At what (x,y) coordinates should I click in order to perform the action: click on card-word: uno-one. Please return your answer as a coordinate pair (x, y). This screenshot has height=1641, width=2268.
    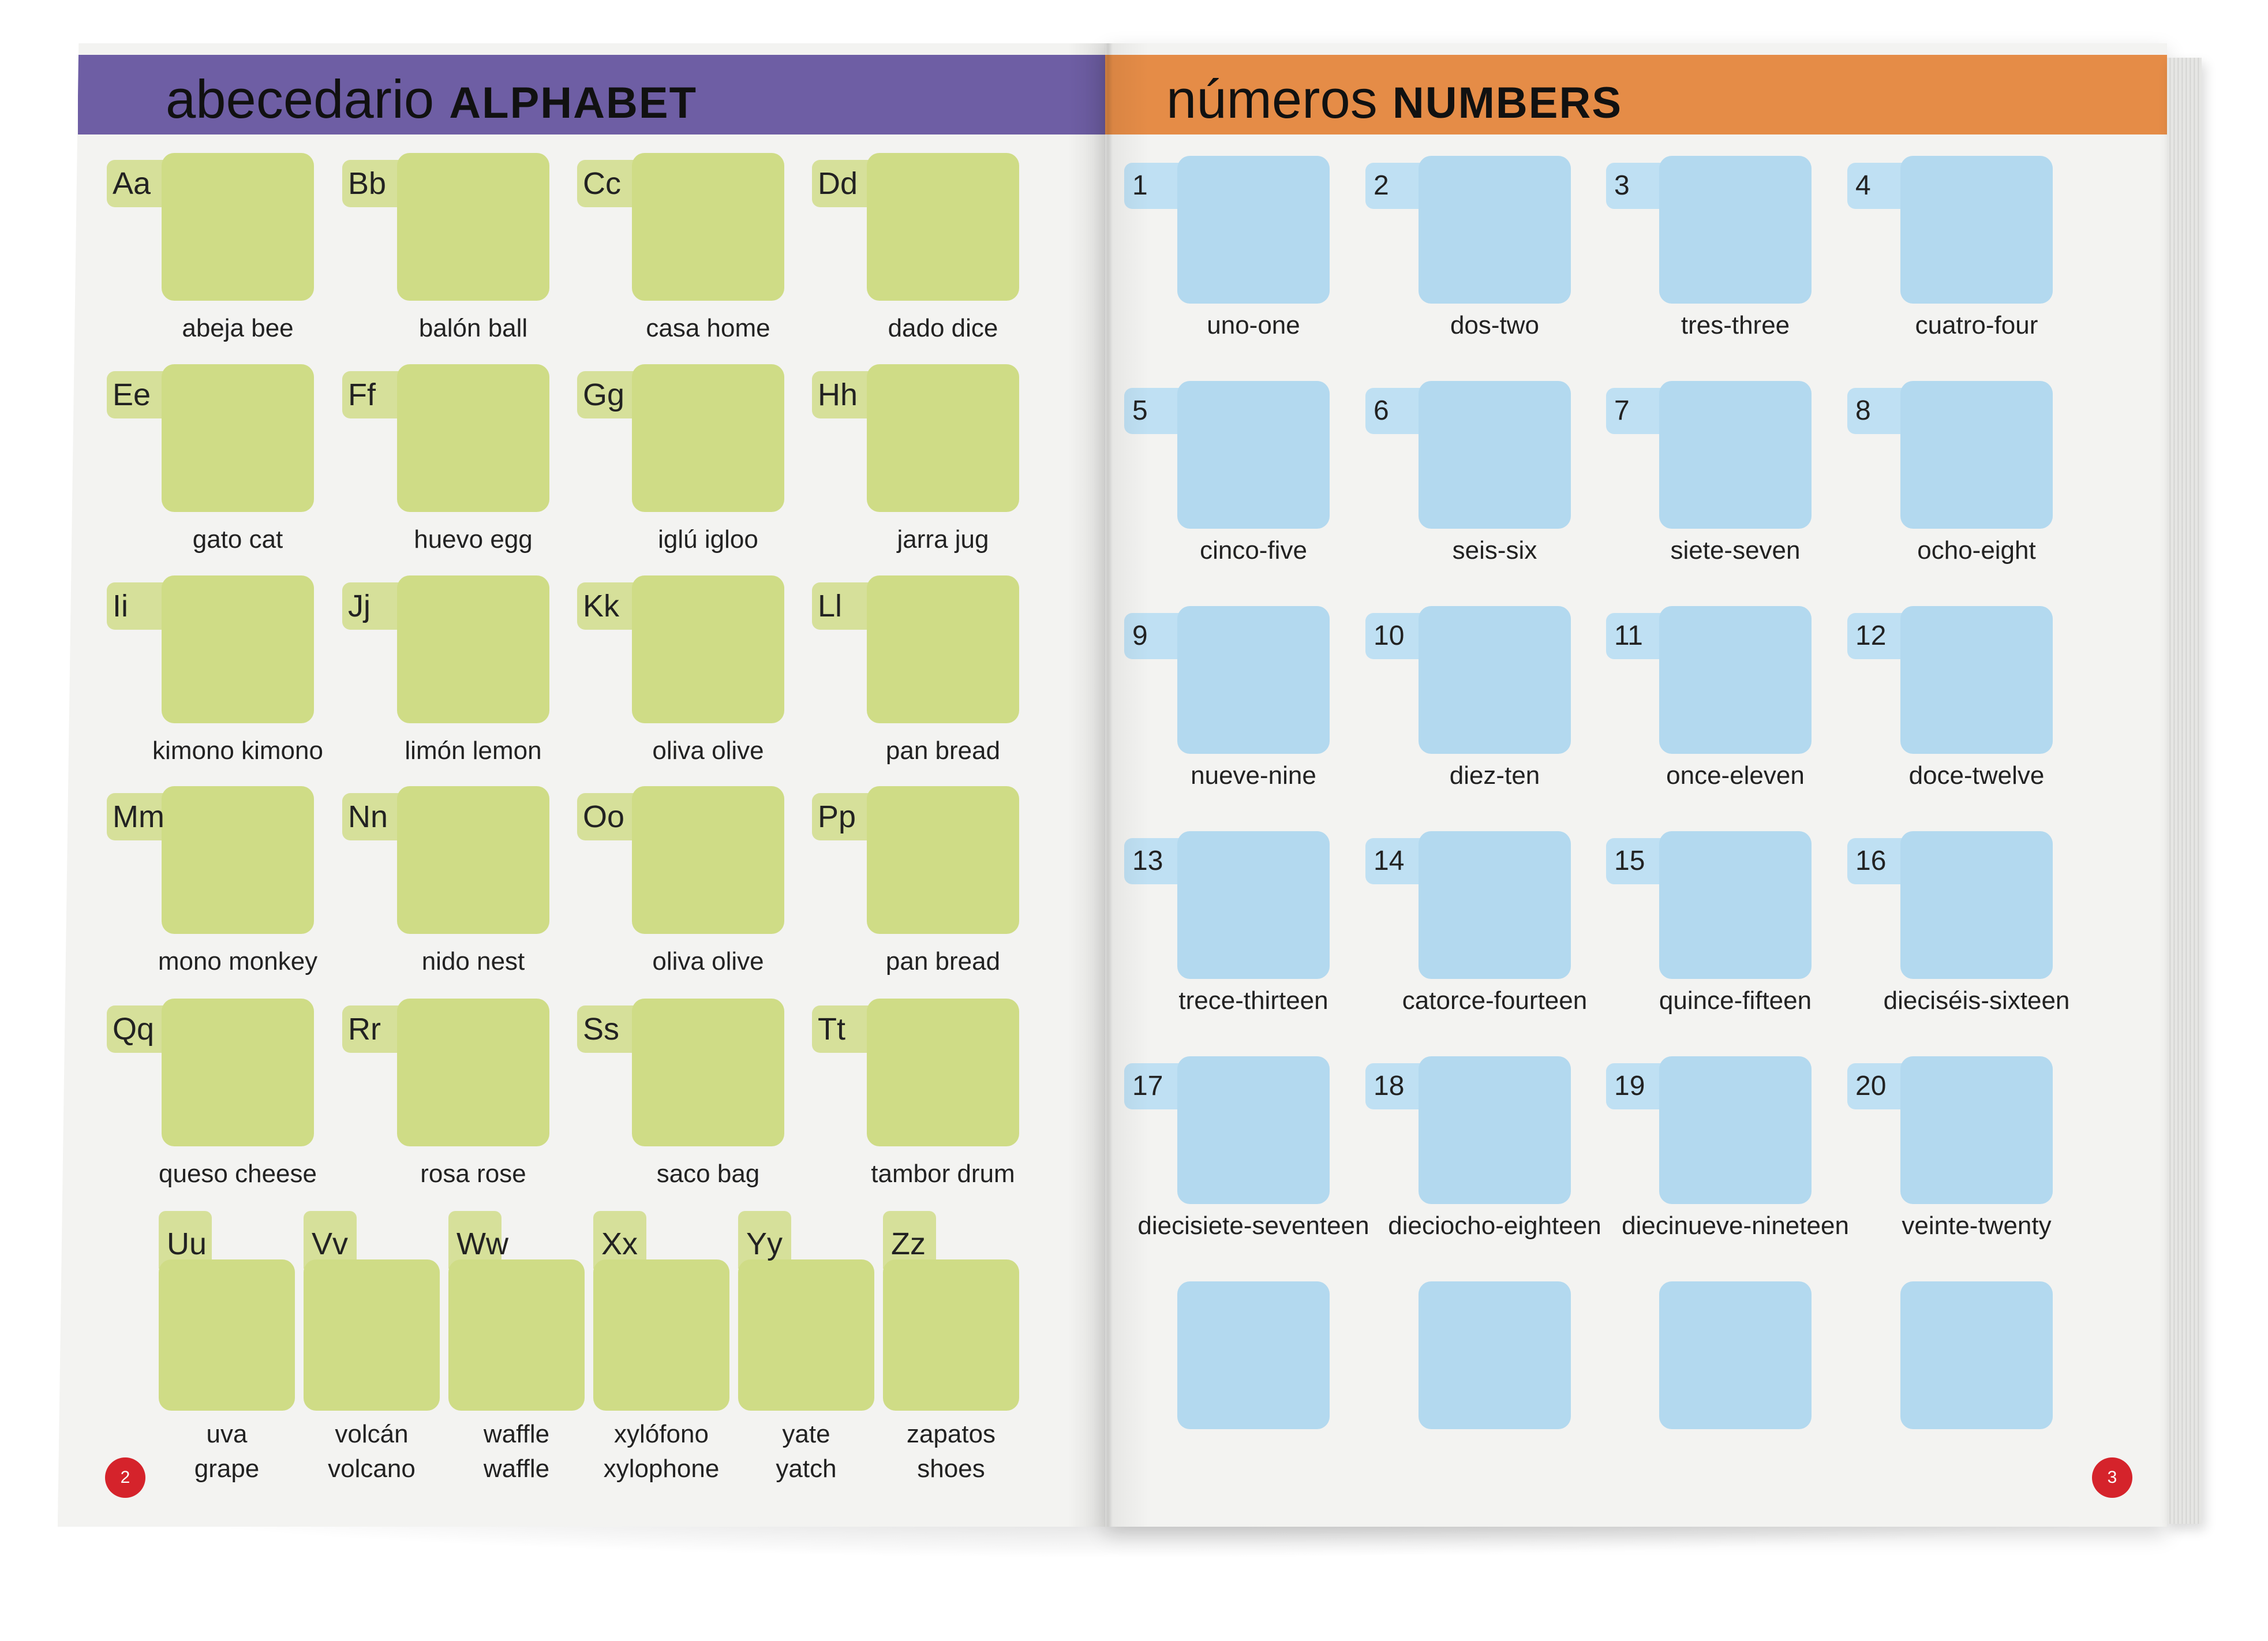
    Looking at the image, I should click on (1253, 325).